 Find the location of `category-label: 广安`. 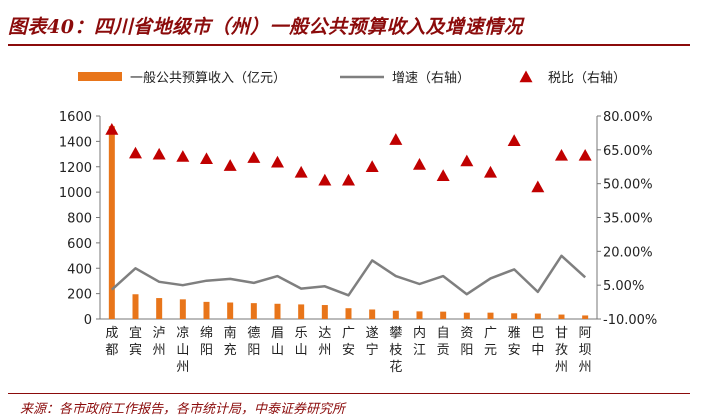

category-label: 广安 is located at coordinates (348, 342).